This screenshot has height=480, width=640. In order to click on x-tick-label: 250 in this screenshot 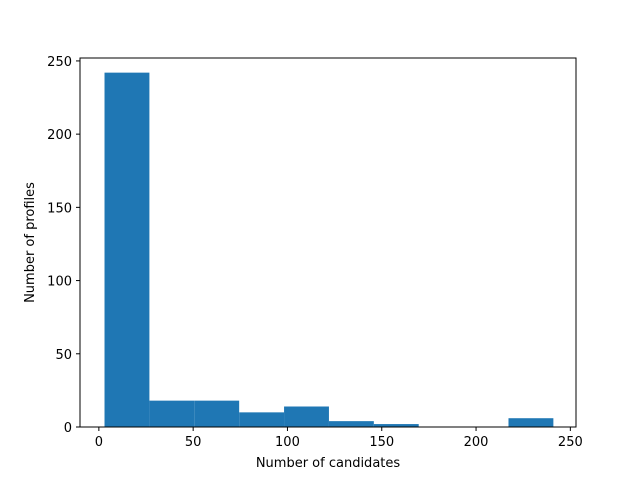, I will do `click(570, 442)`.